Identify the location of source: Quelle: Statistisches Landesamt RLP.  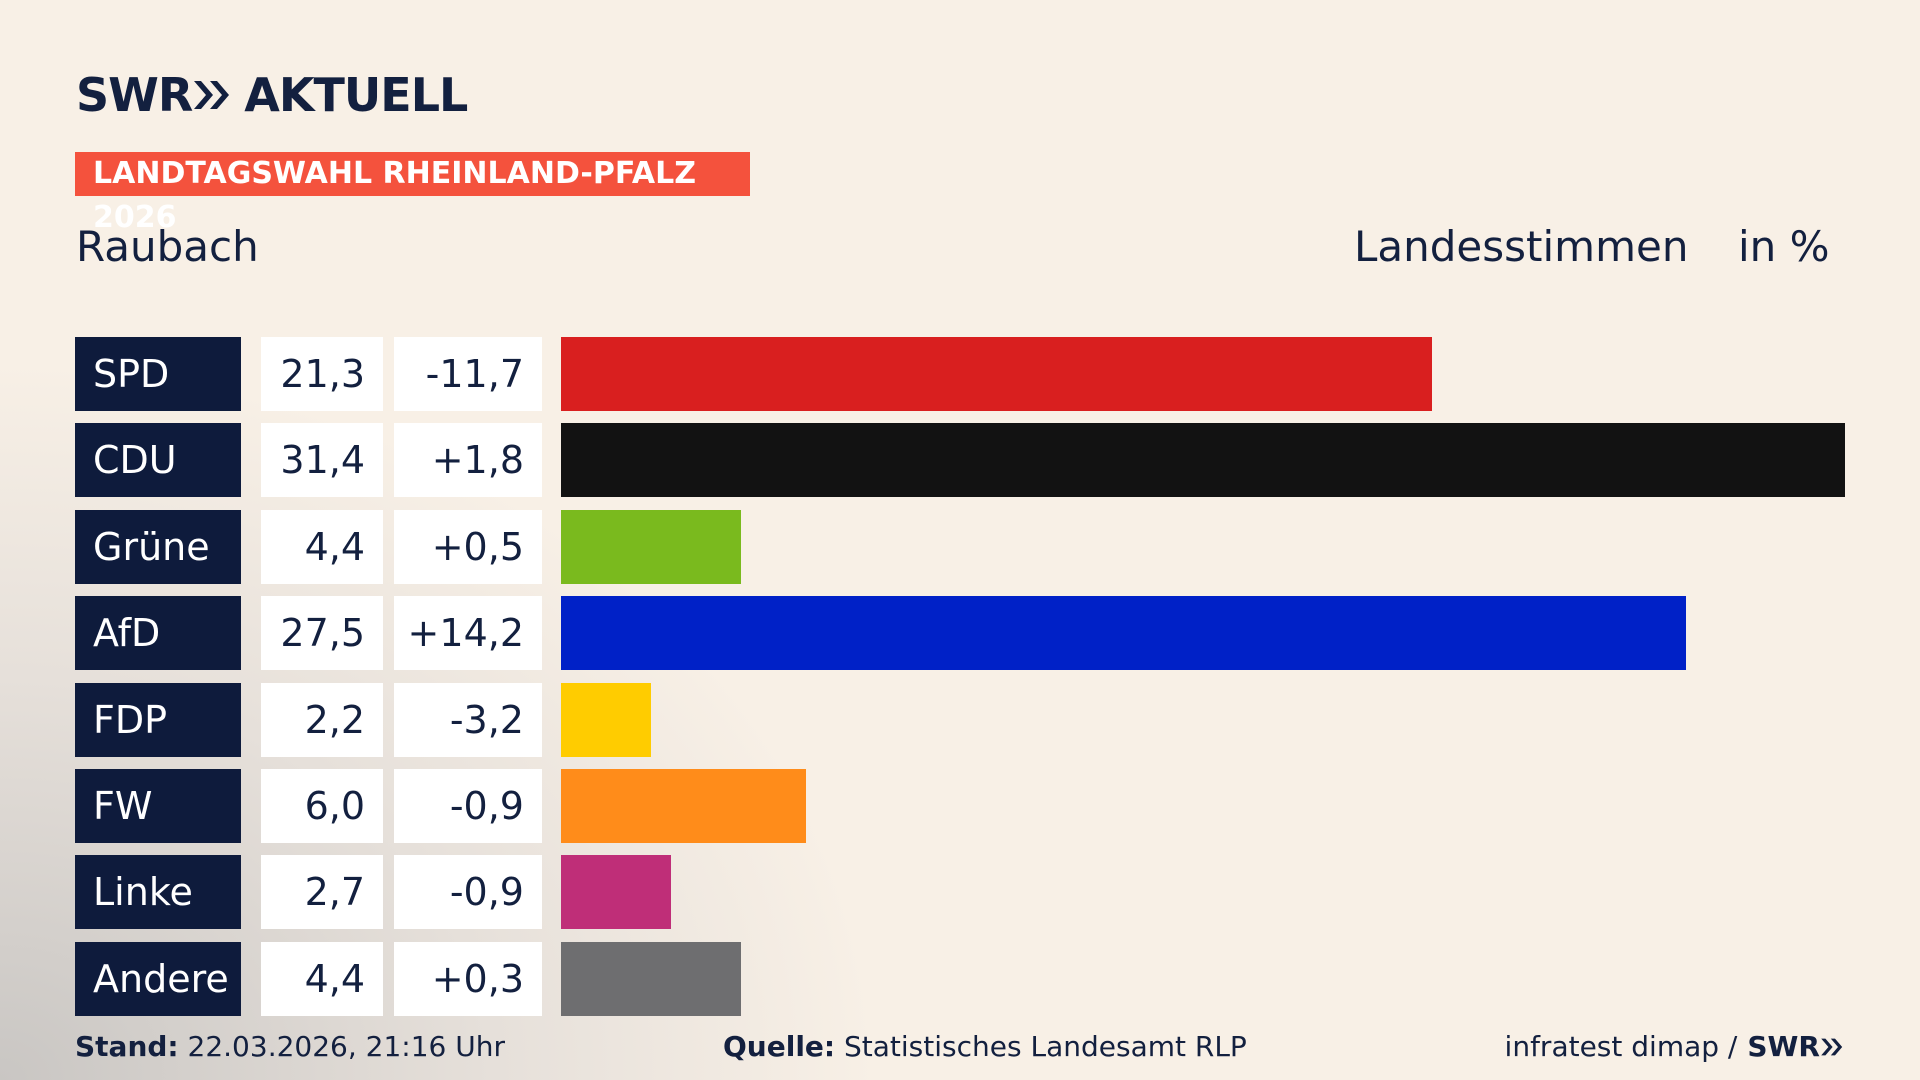
(985, 1046).